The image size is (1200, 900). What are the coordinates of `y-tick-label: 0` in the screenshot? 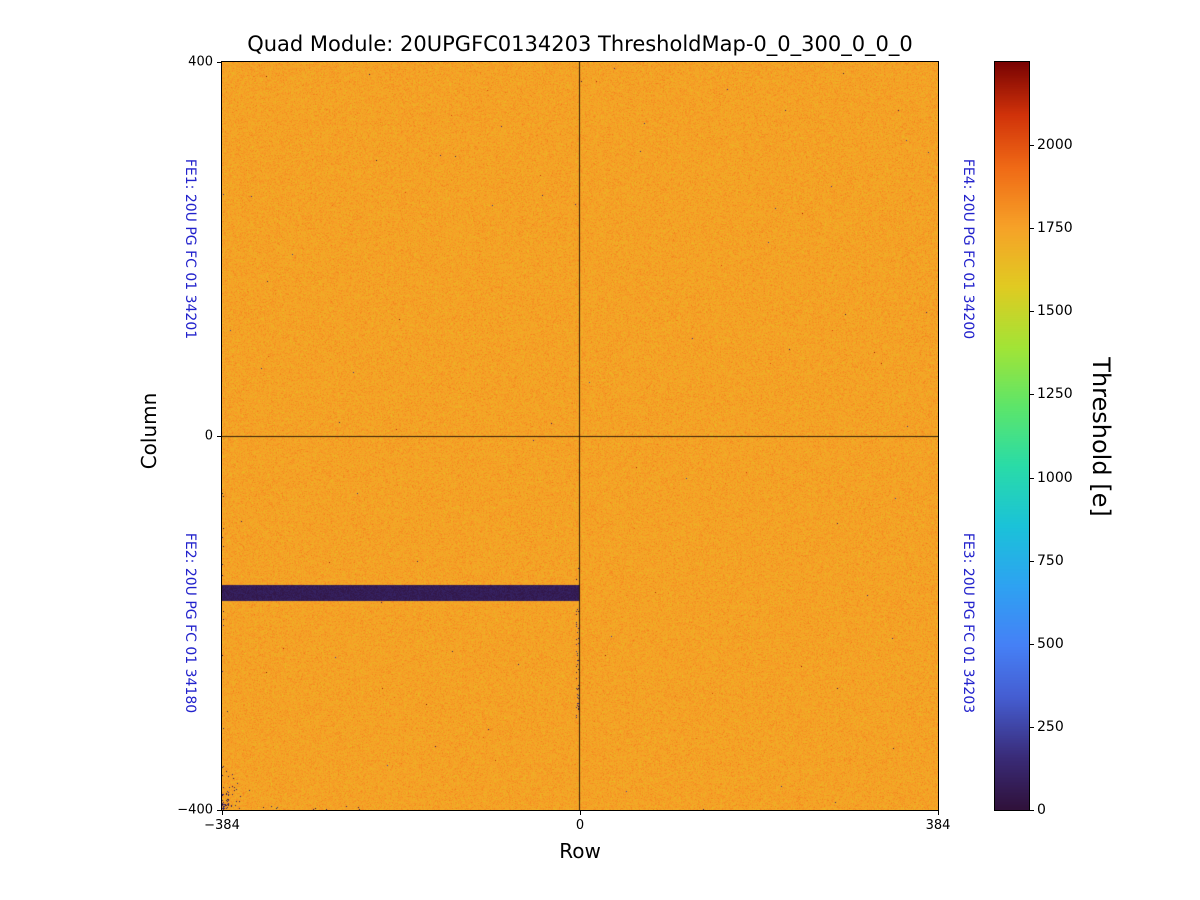 It's located at (208, 436).